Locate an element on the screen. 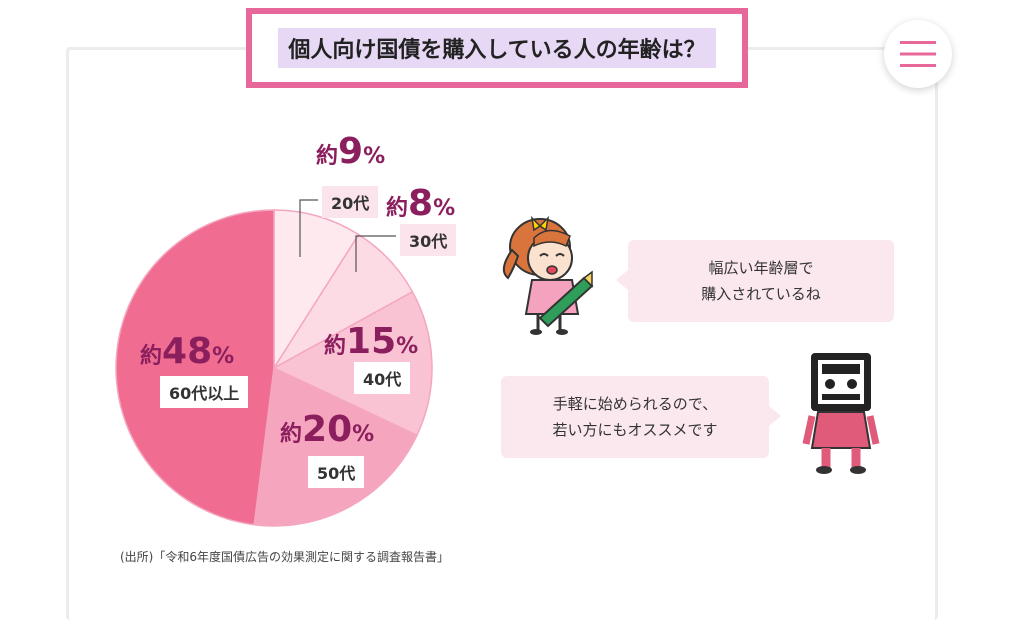 The image size is (1024, 620). label-30s-age: 30代 is located at coordinates (428, 240).